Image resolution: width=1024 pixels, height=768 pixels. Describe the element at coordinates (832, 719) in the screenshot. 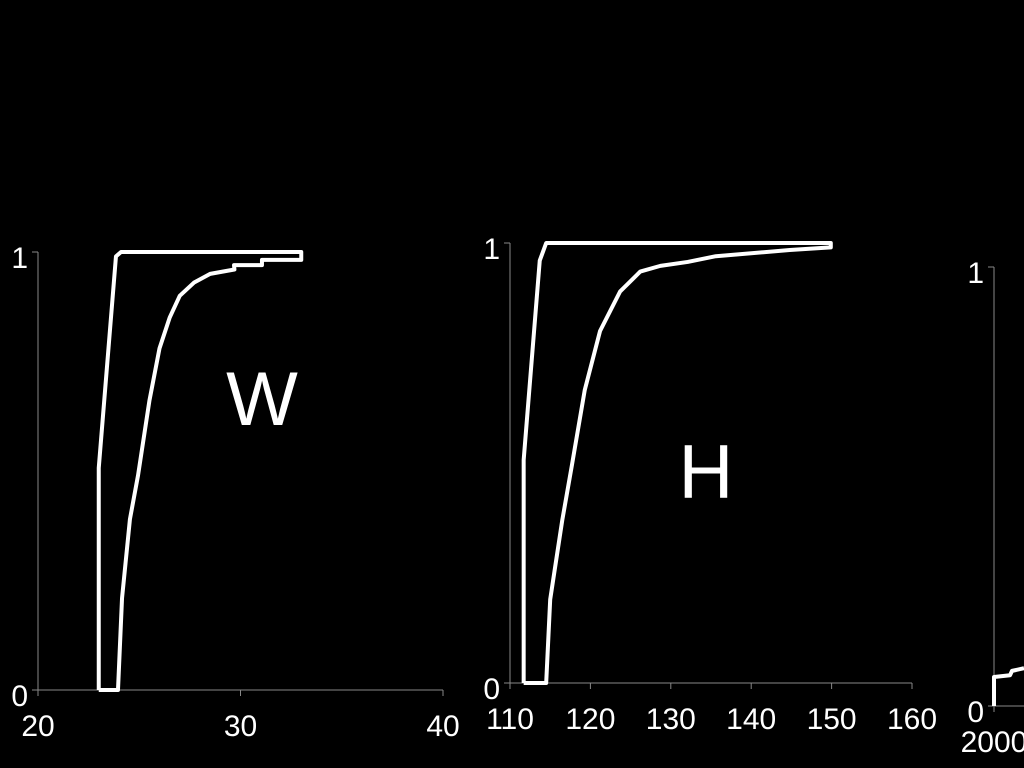

I see `x-tick-label: 150` at that location.